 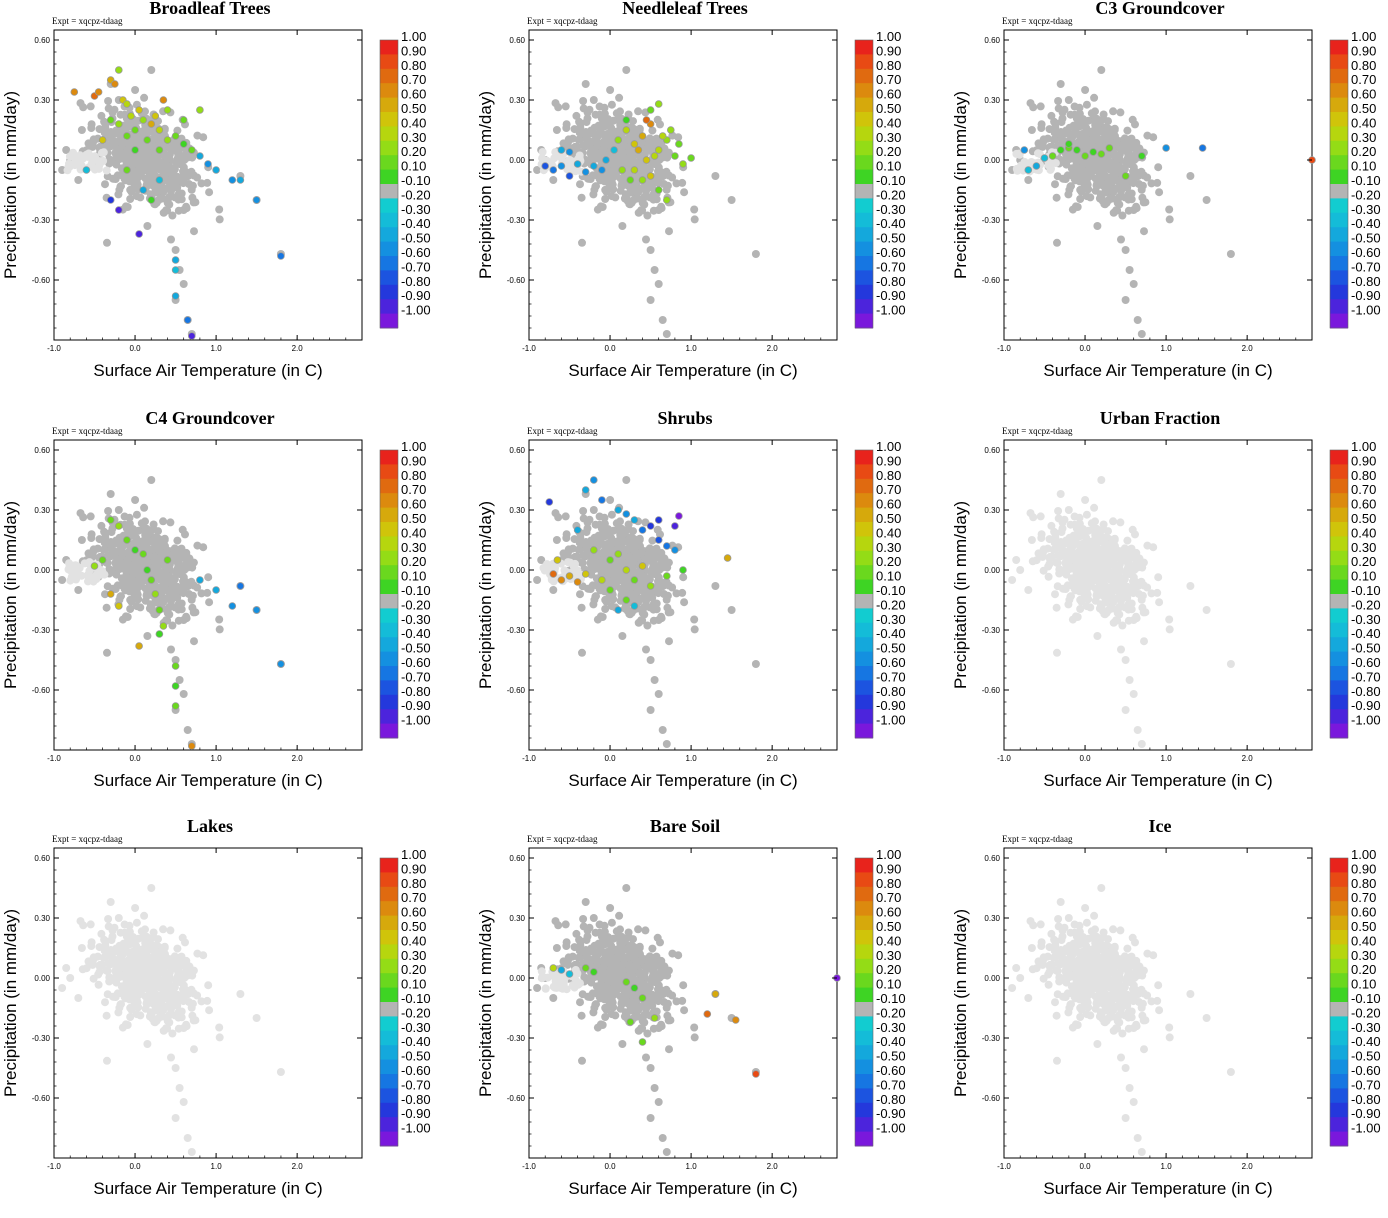 I want to click on x-tick-label: 0.0, so click(x=610, y=348).